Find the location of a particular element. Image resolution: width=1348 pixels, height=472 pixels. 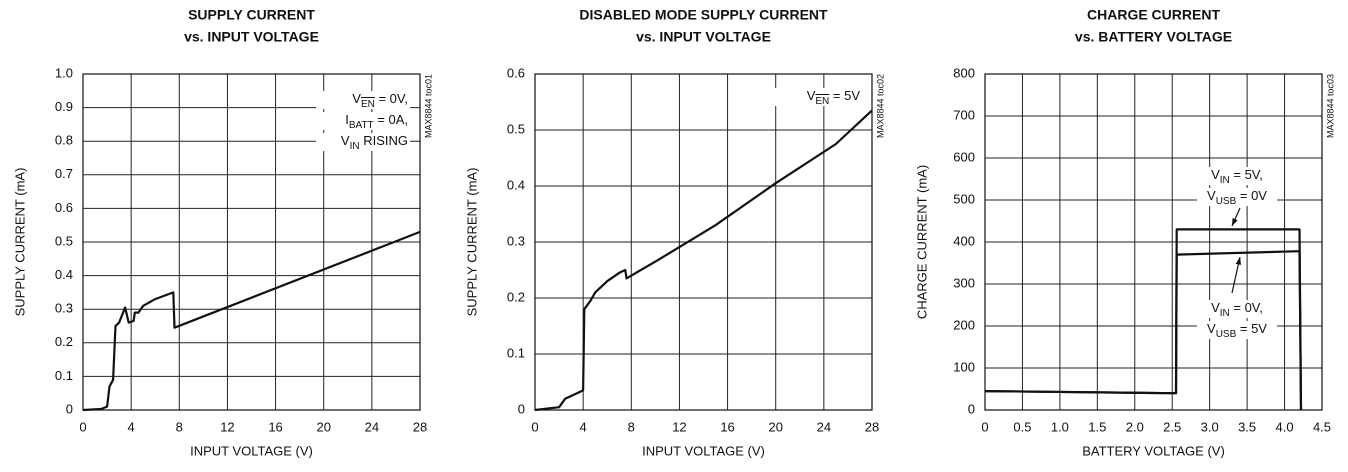

annotation: IBATT = 0A, is located at coordinates (376, 121).